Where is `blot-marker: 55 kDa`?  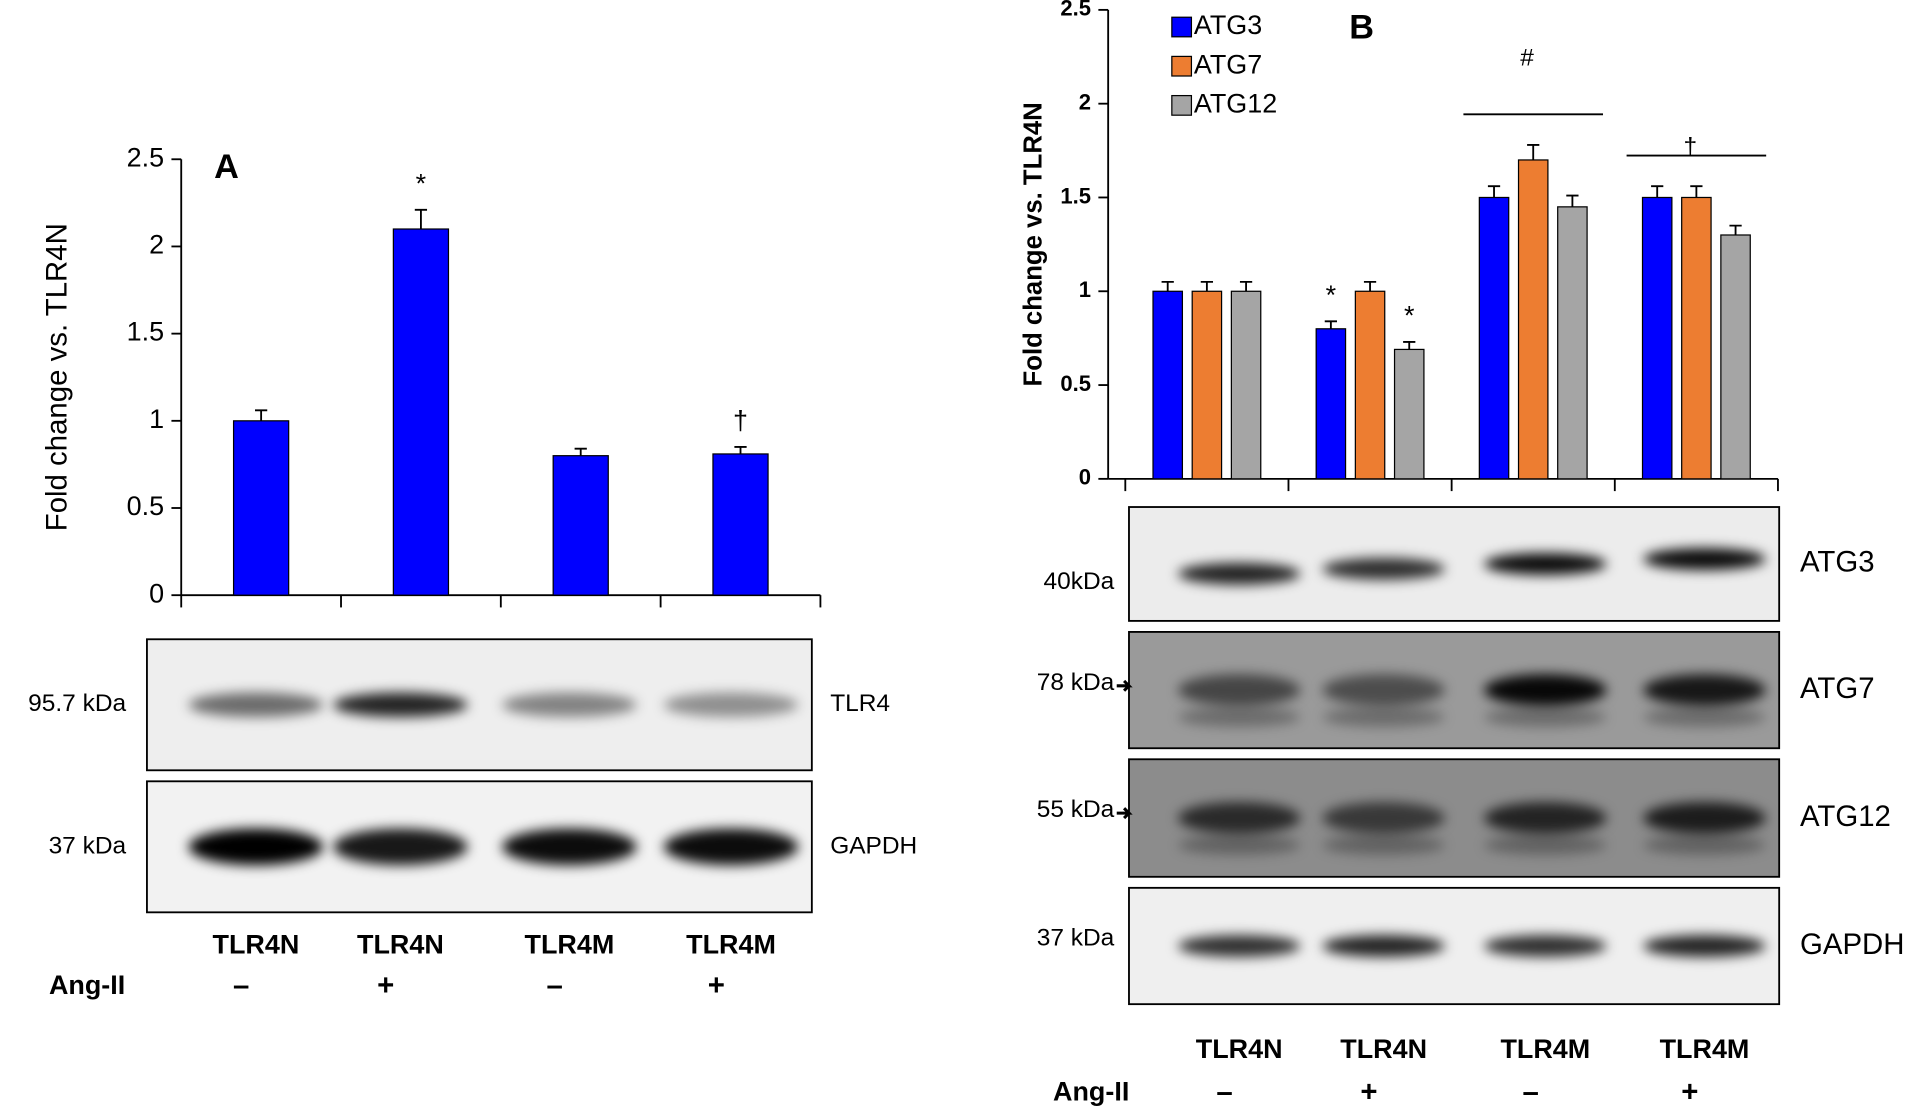 blot-marker: 55 kDa is located at coordinates (1076, 809).